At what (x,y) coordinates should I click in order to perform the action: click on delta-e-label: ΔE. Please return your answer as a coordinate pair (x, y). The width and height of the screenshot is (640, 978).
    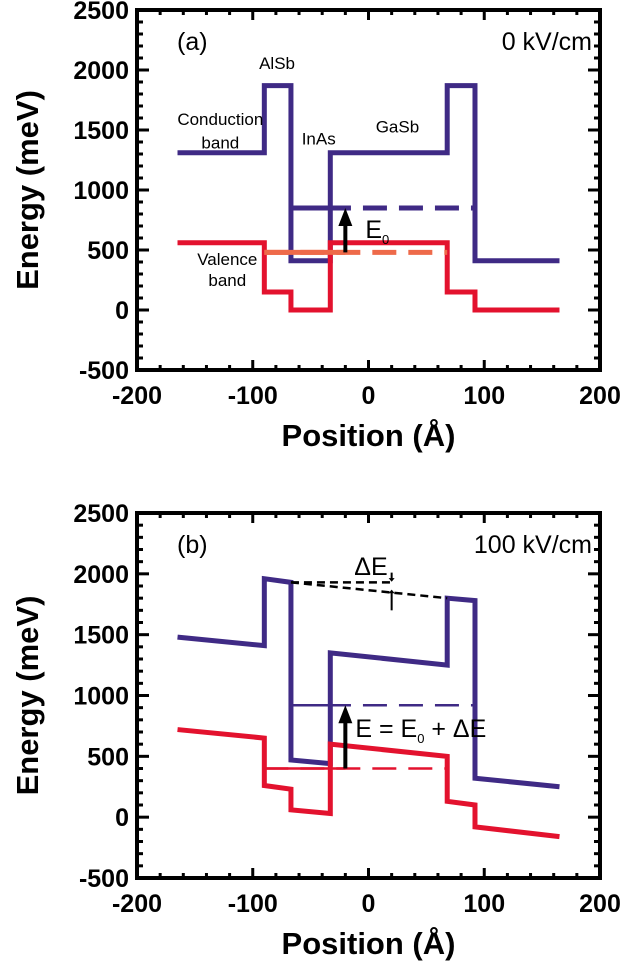
    Looking at the image, I should click on (370, 567).